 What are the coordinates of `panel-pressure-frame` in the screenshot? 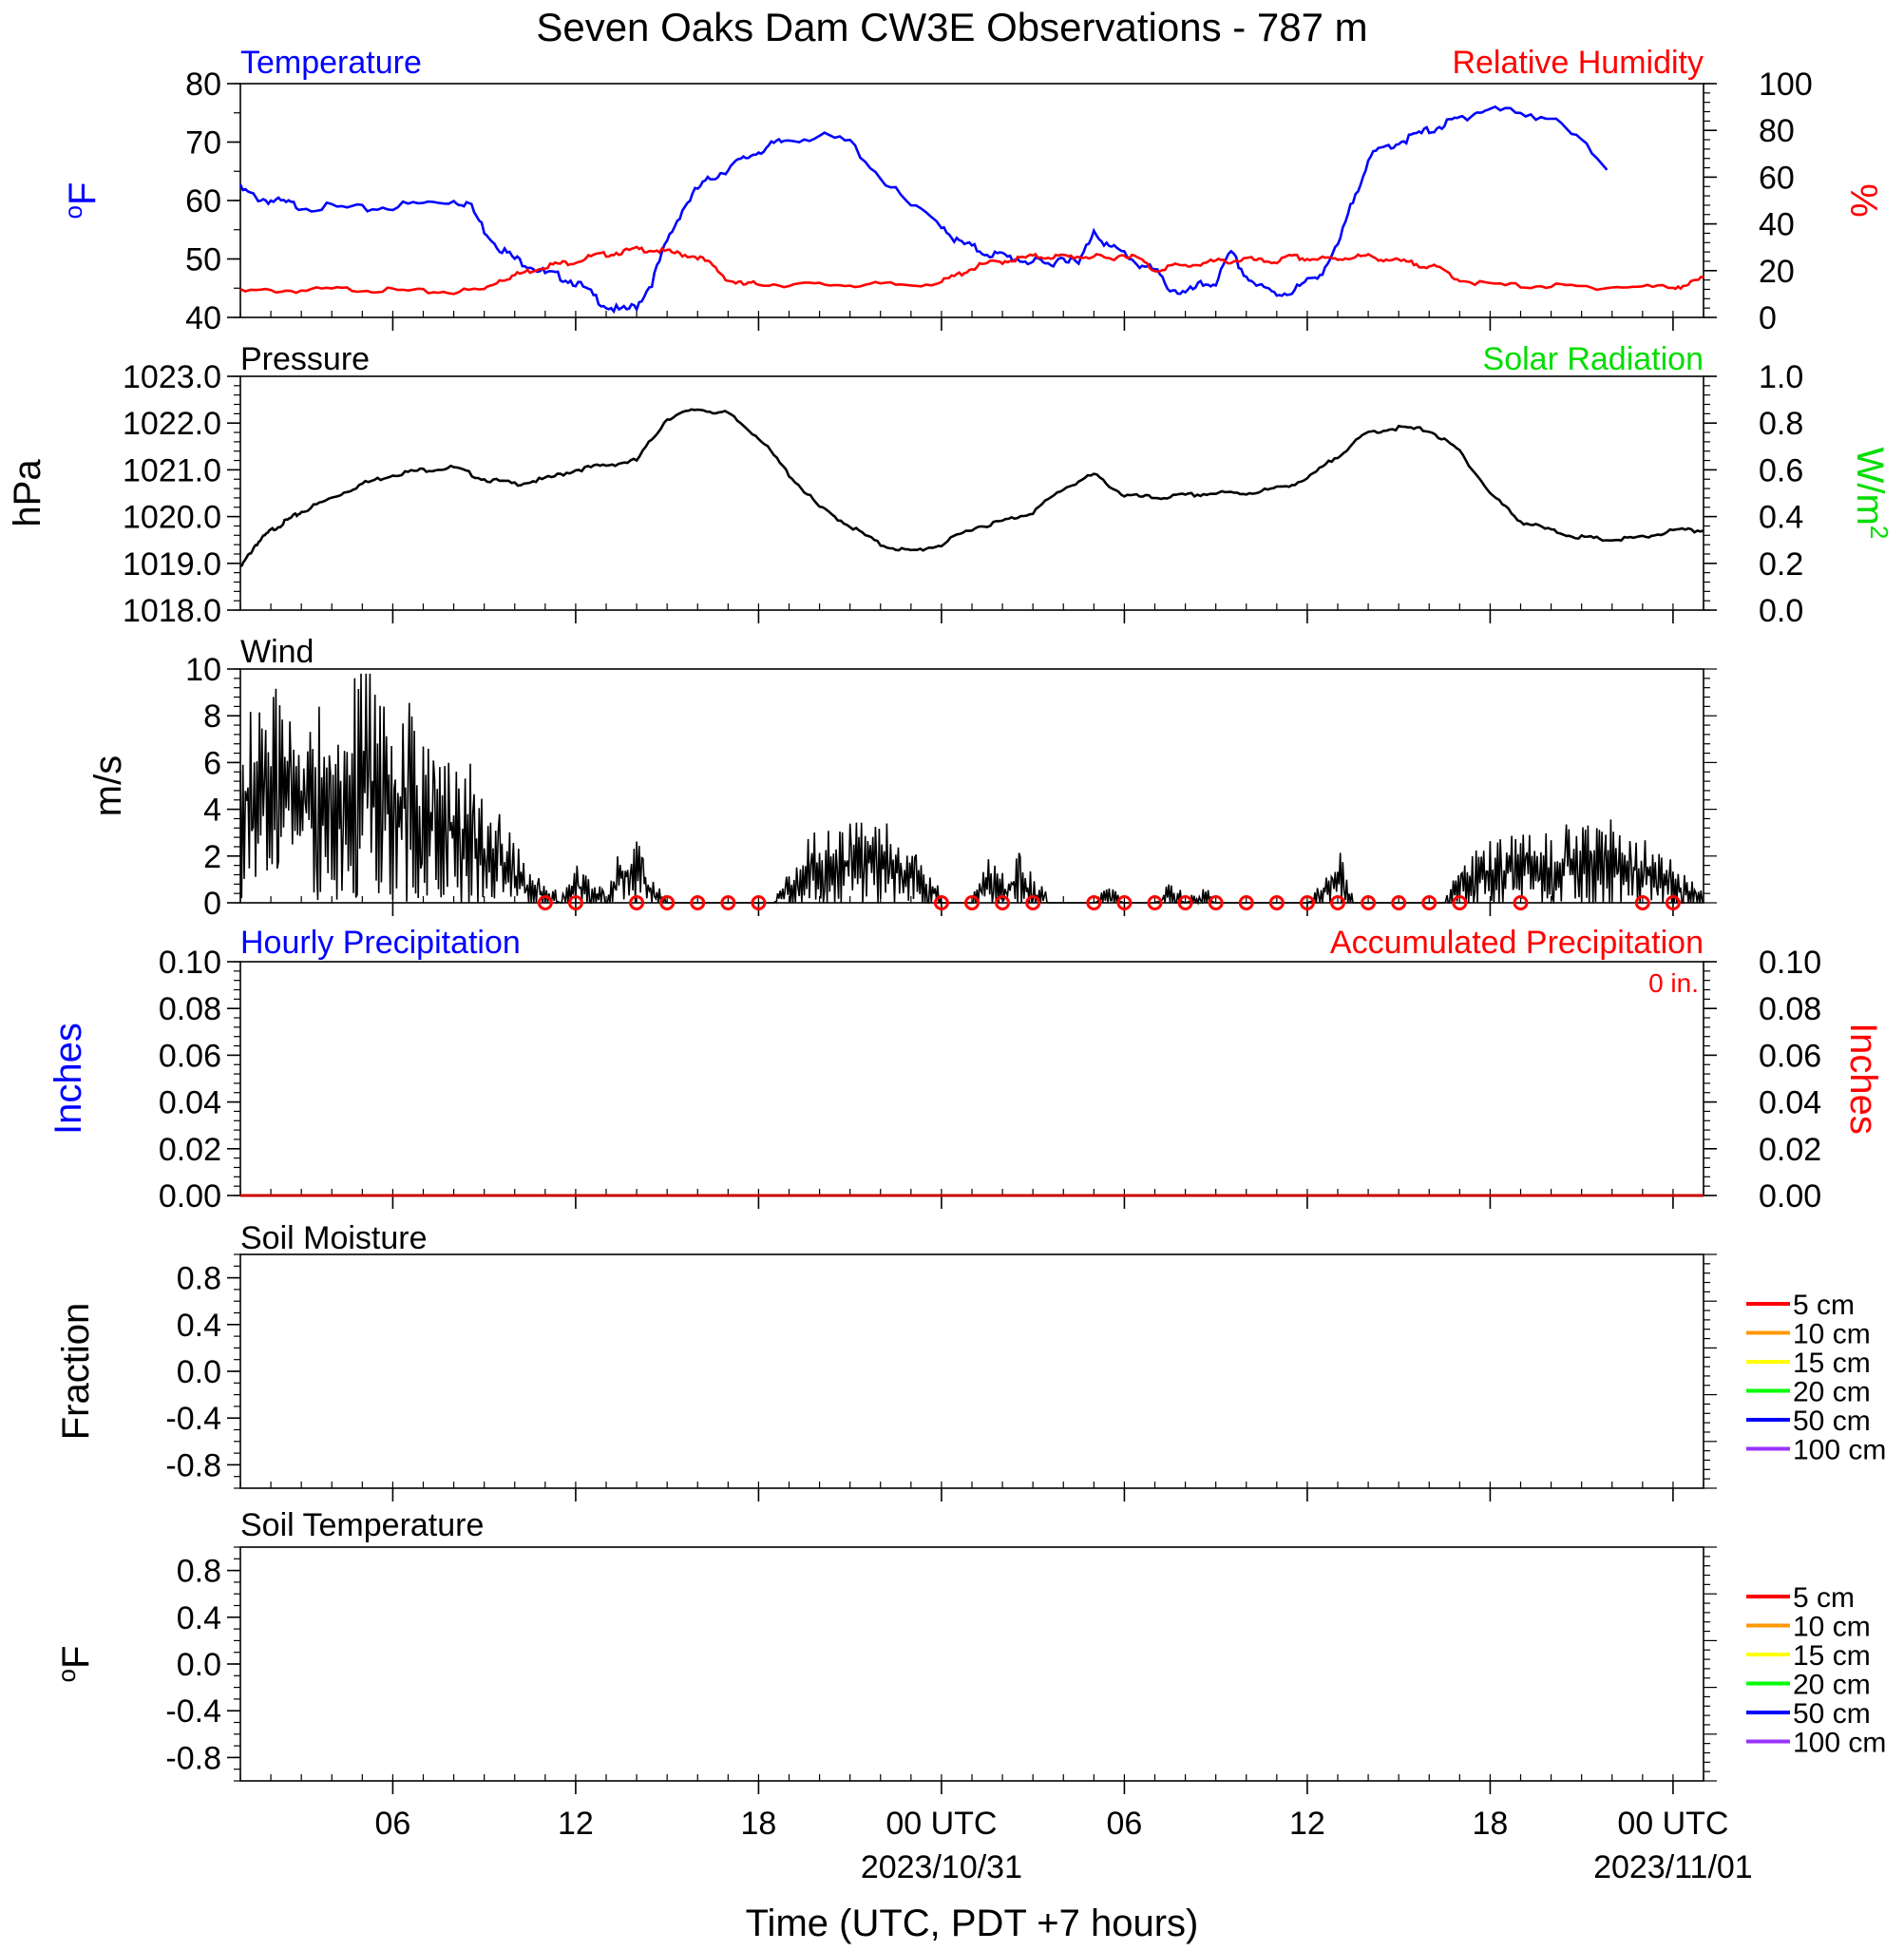 It's located at (971, 493).